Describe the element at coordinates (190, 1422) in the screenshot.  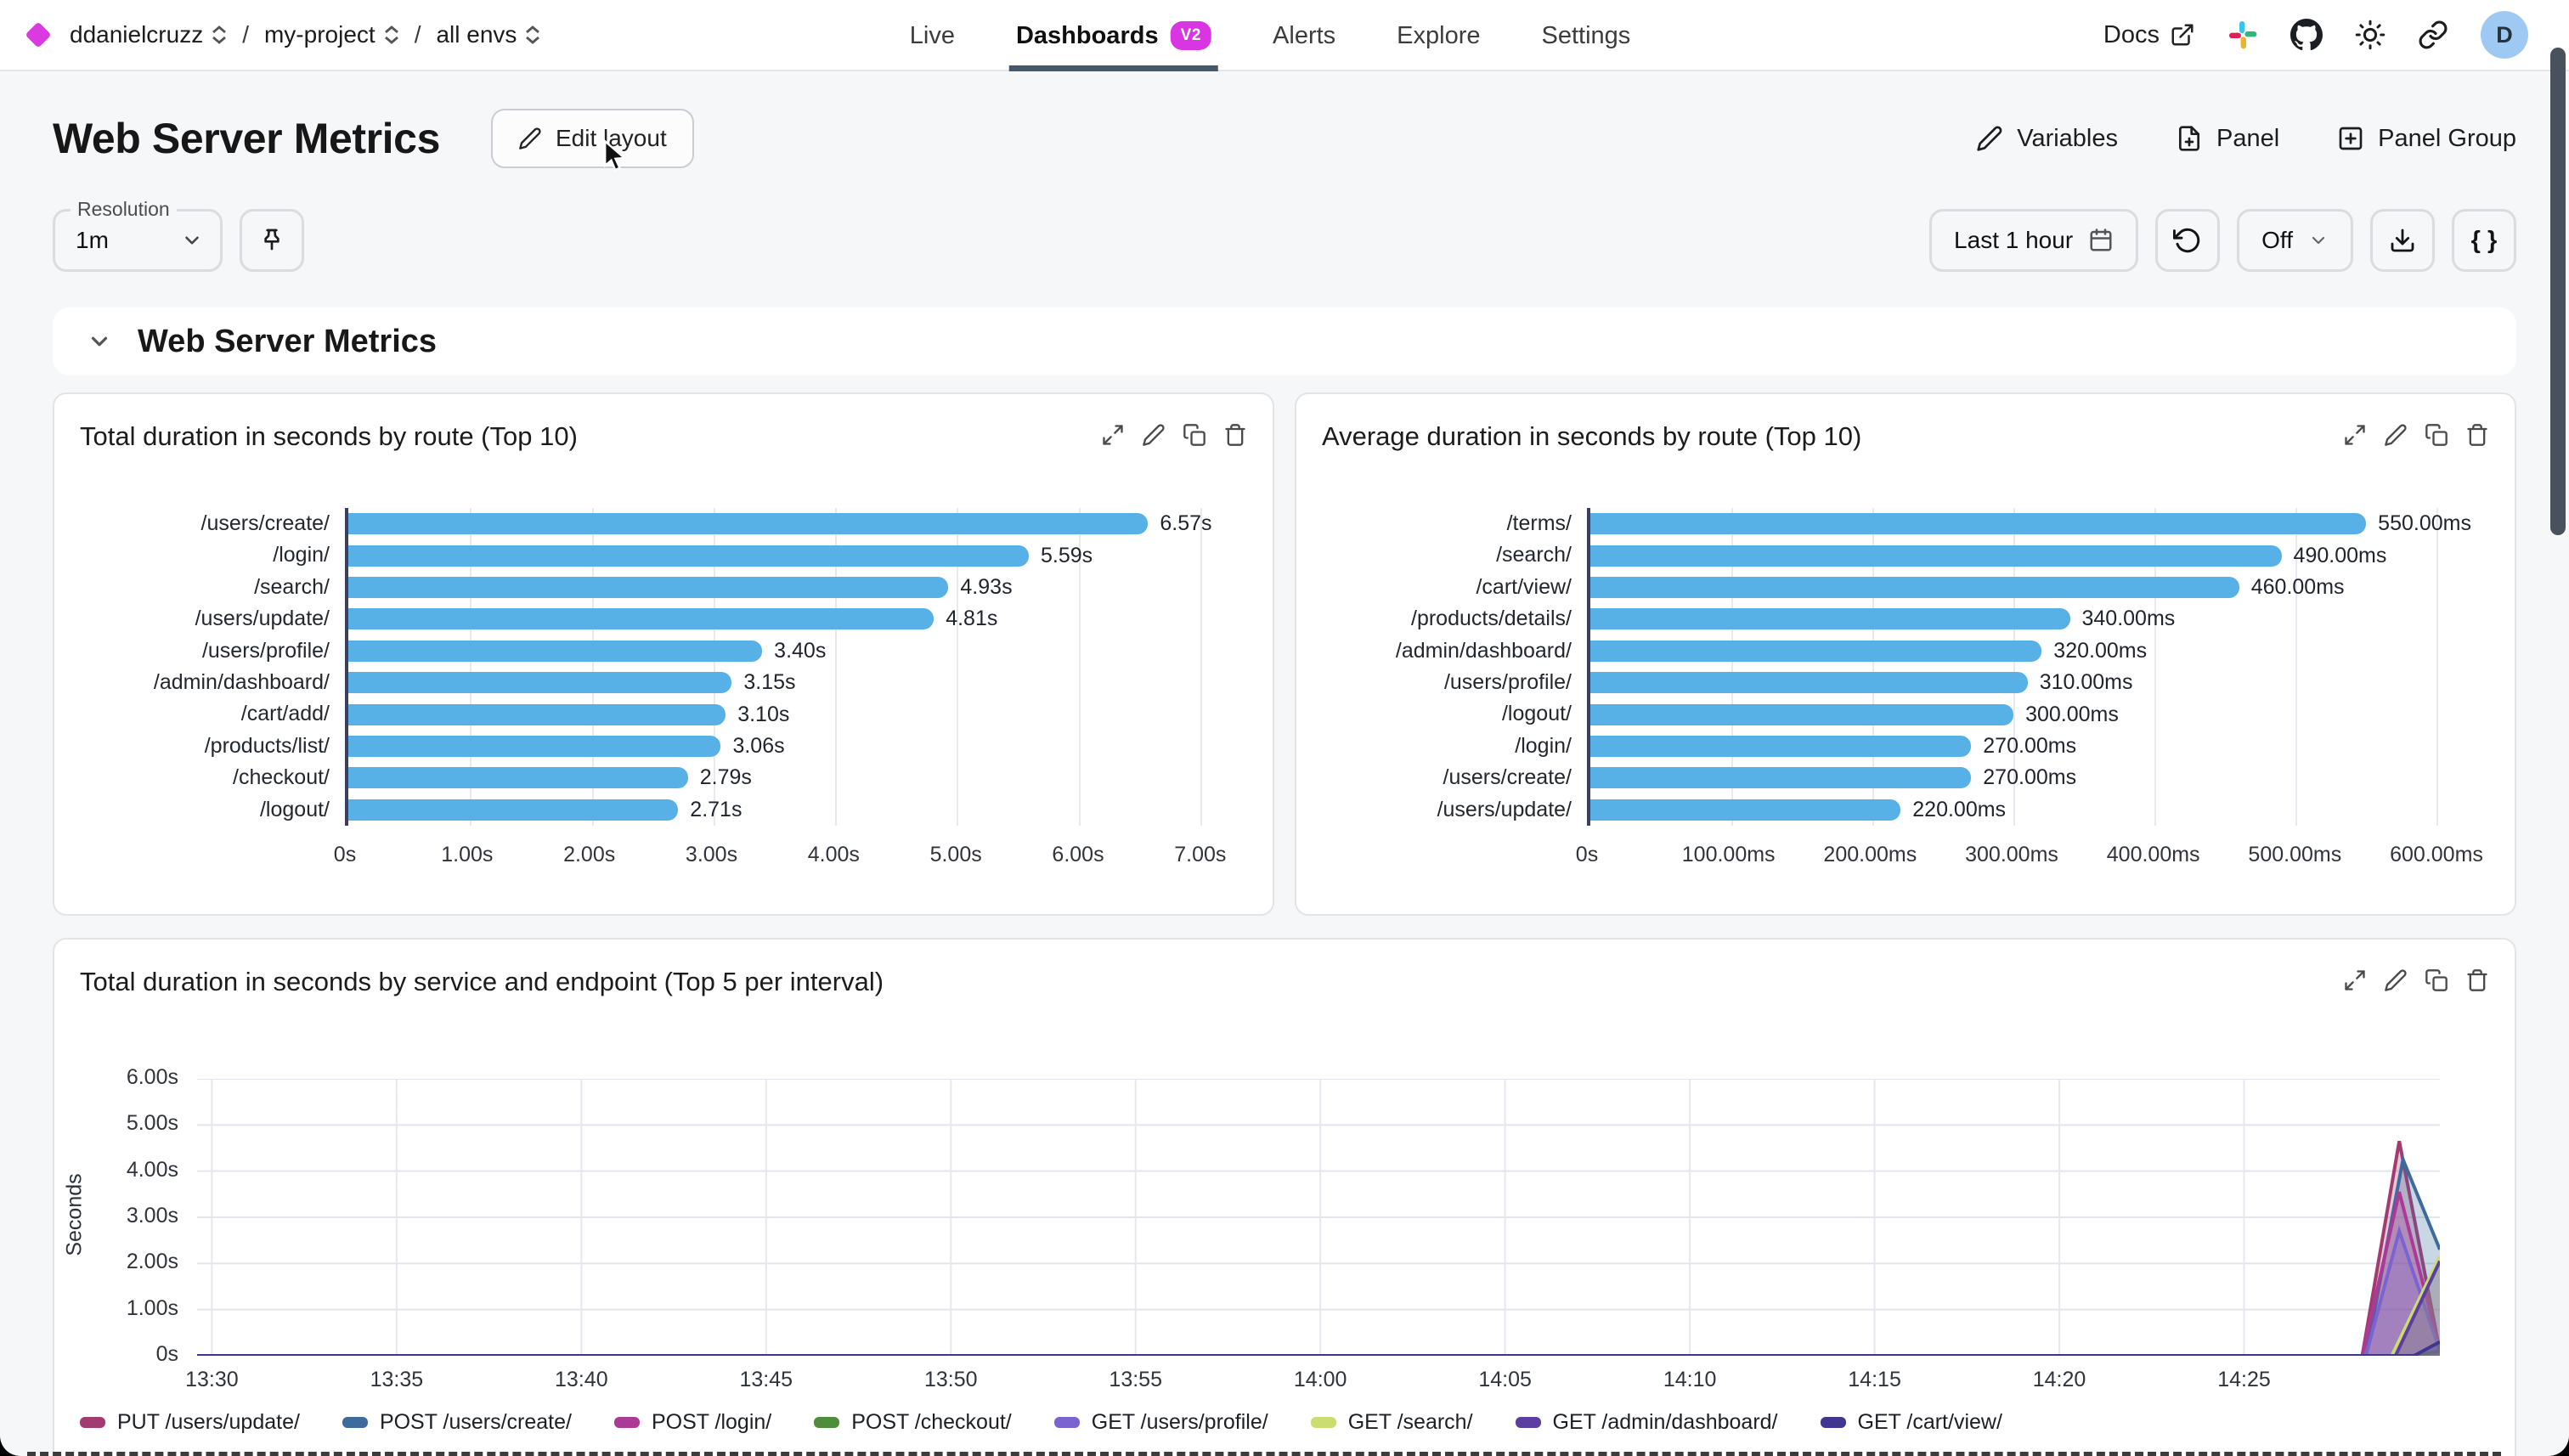
I see `legend-item: PUT /users/update/` at that location.